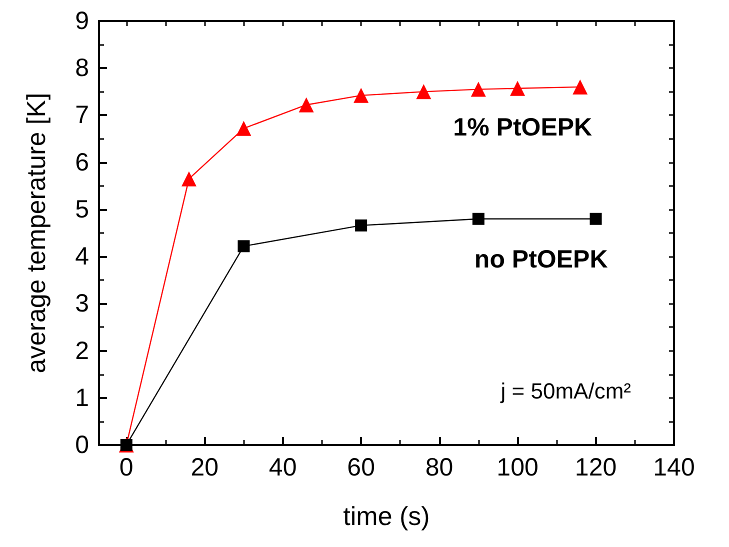  Describe the element at coordinates (82, 21) in the screenshot. I see `y-tick-label: 9` at that location.